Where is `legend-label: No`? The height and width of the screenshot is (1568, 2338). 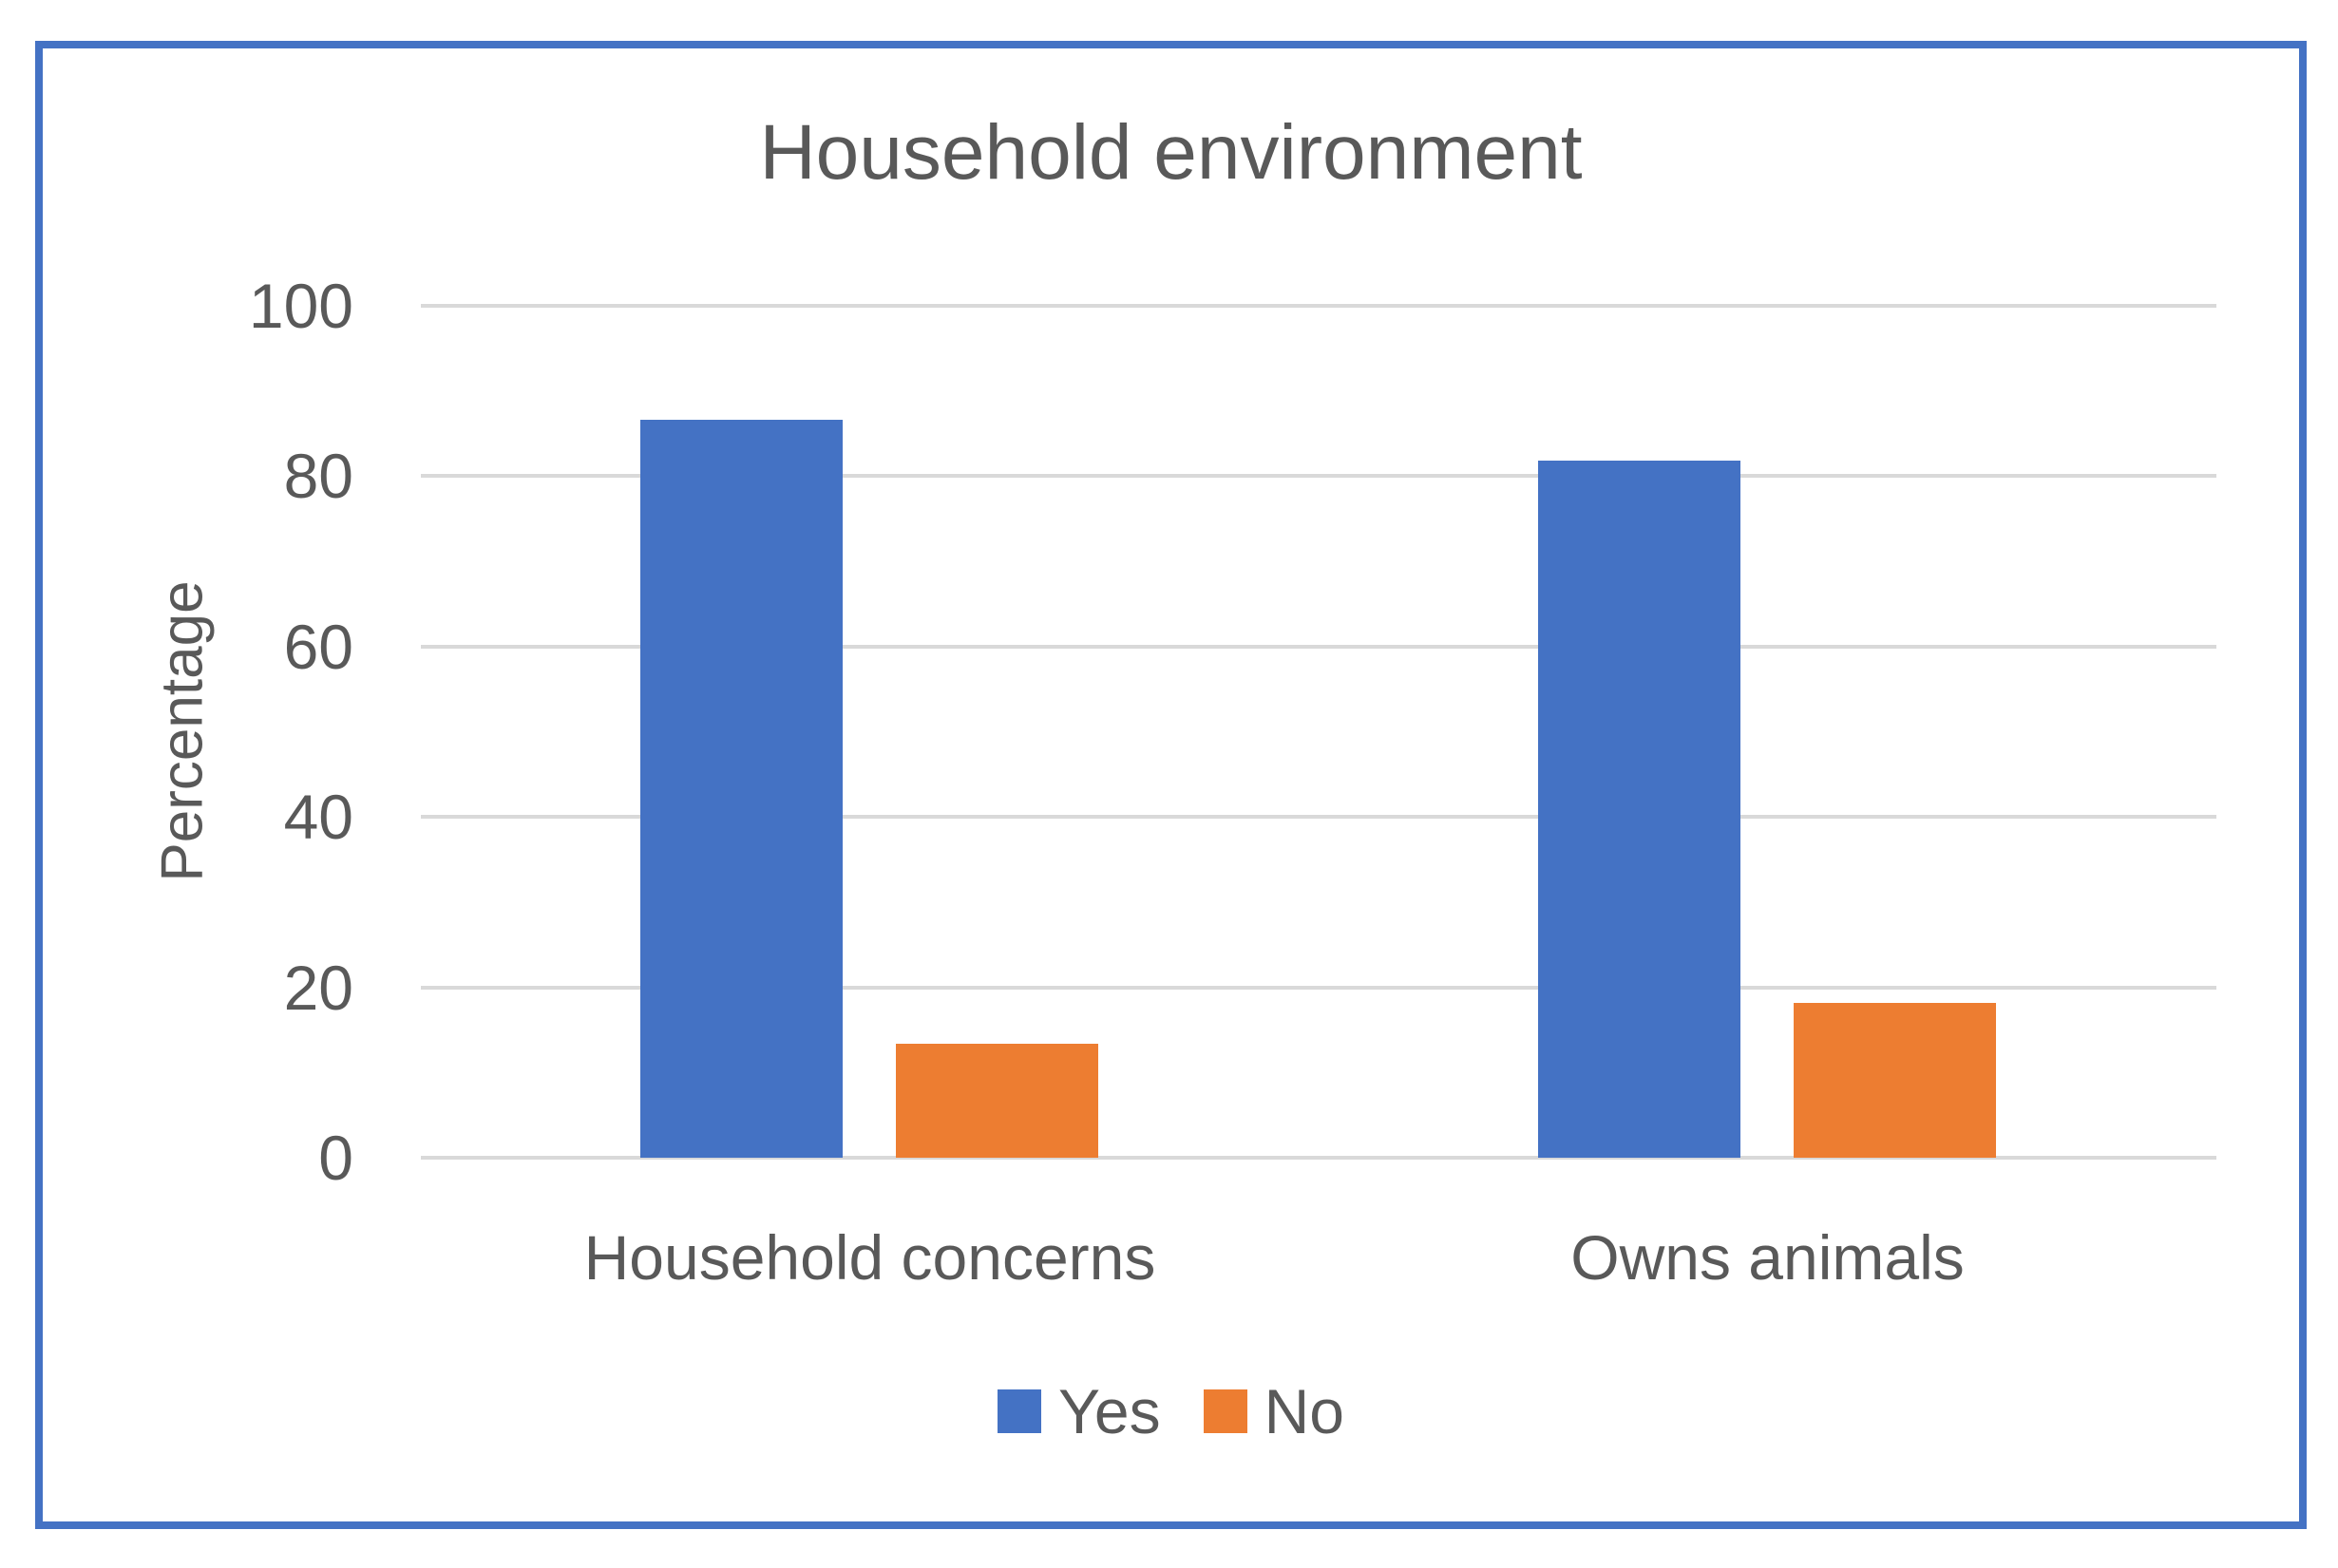 legend-label: No is located at coordinates (1304, 1411).